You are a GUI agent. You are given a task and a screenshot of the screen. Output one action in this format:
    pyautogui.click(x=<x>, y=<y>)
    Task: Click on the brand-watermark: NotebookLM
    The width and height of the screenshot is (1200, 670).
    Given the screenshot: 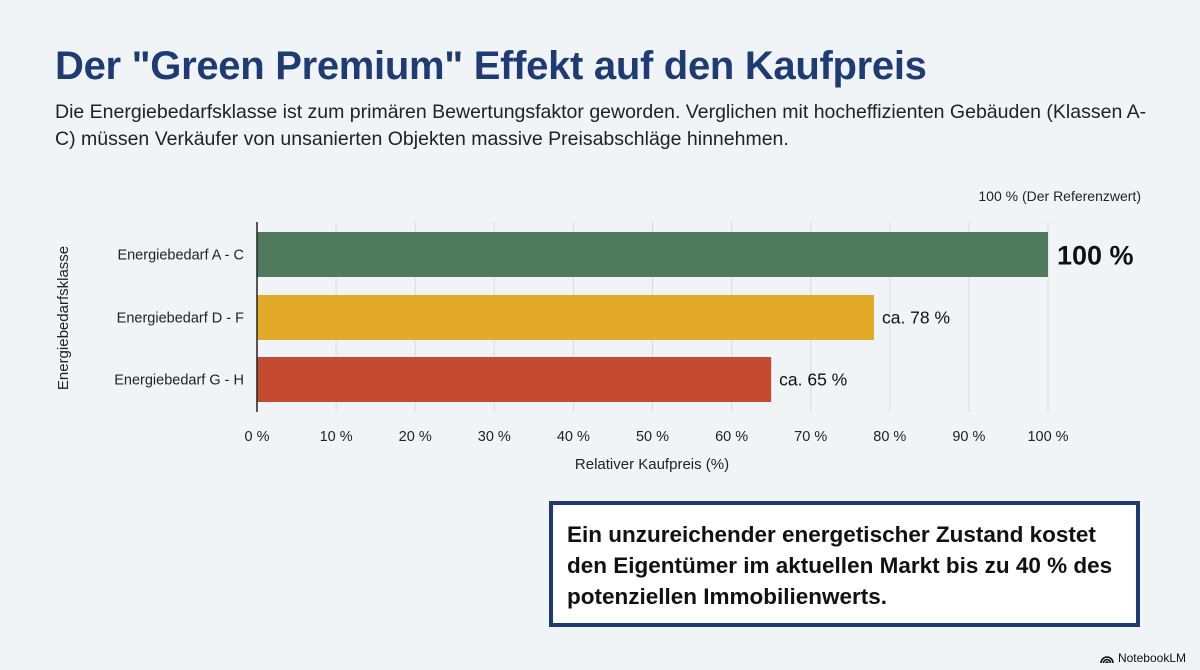 What is the action you would take?
    pyautogui.click(x=1143, y=658)
    